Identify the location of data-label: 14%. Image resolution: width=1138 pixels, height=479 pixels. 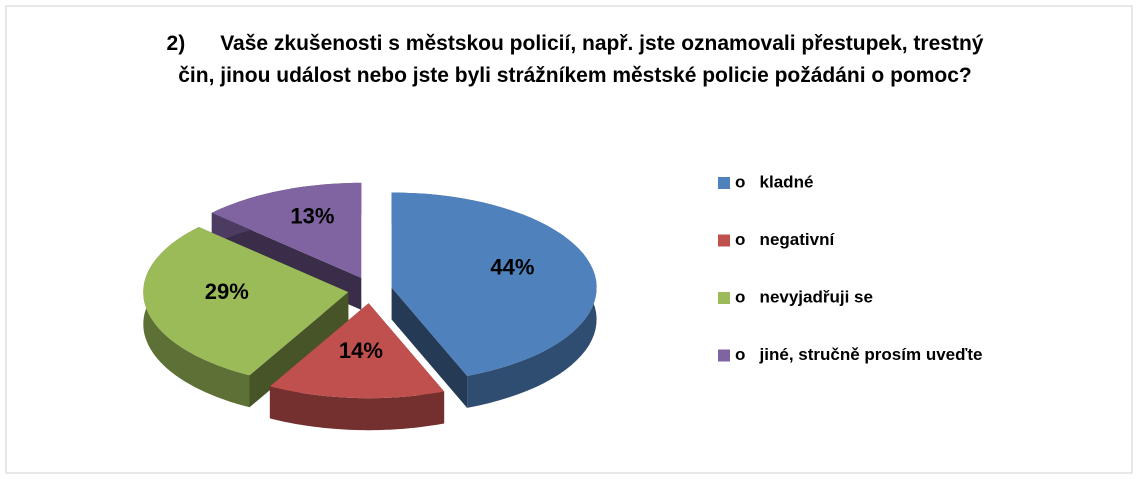
(361, 350).